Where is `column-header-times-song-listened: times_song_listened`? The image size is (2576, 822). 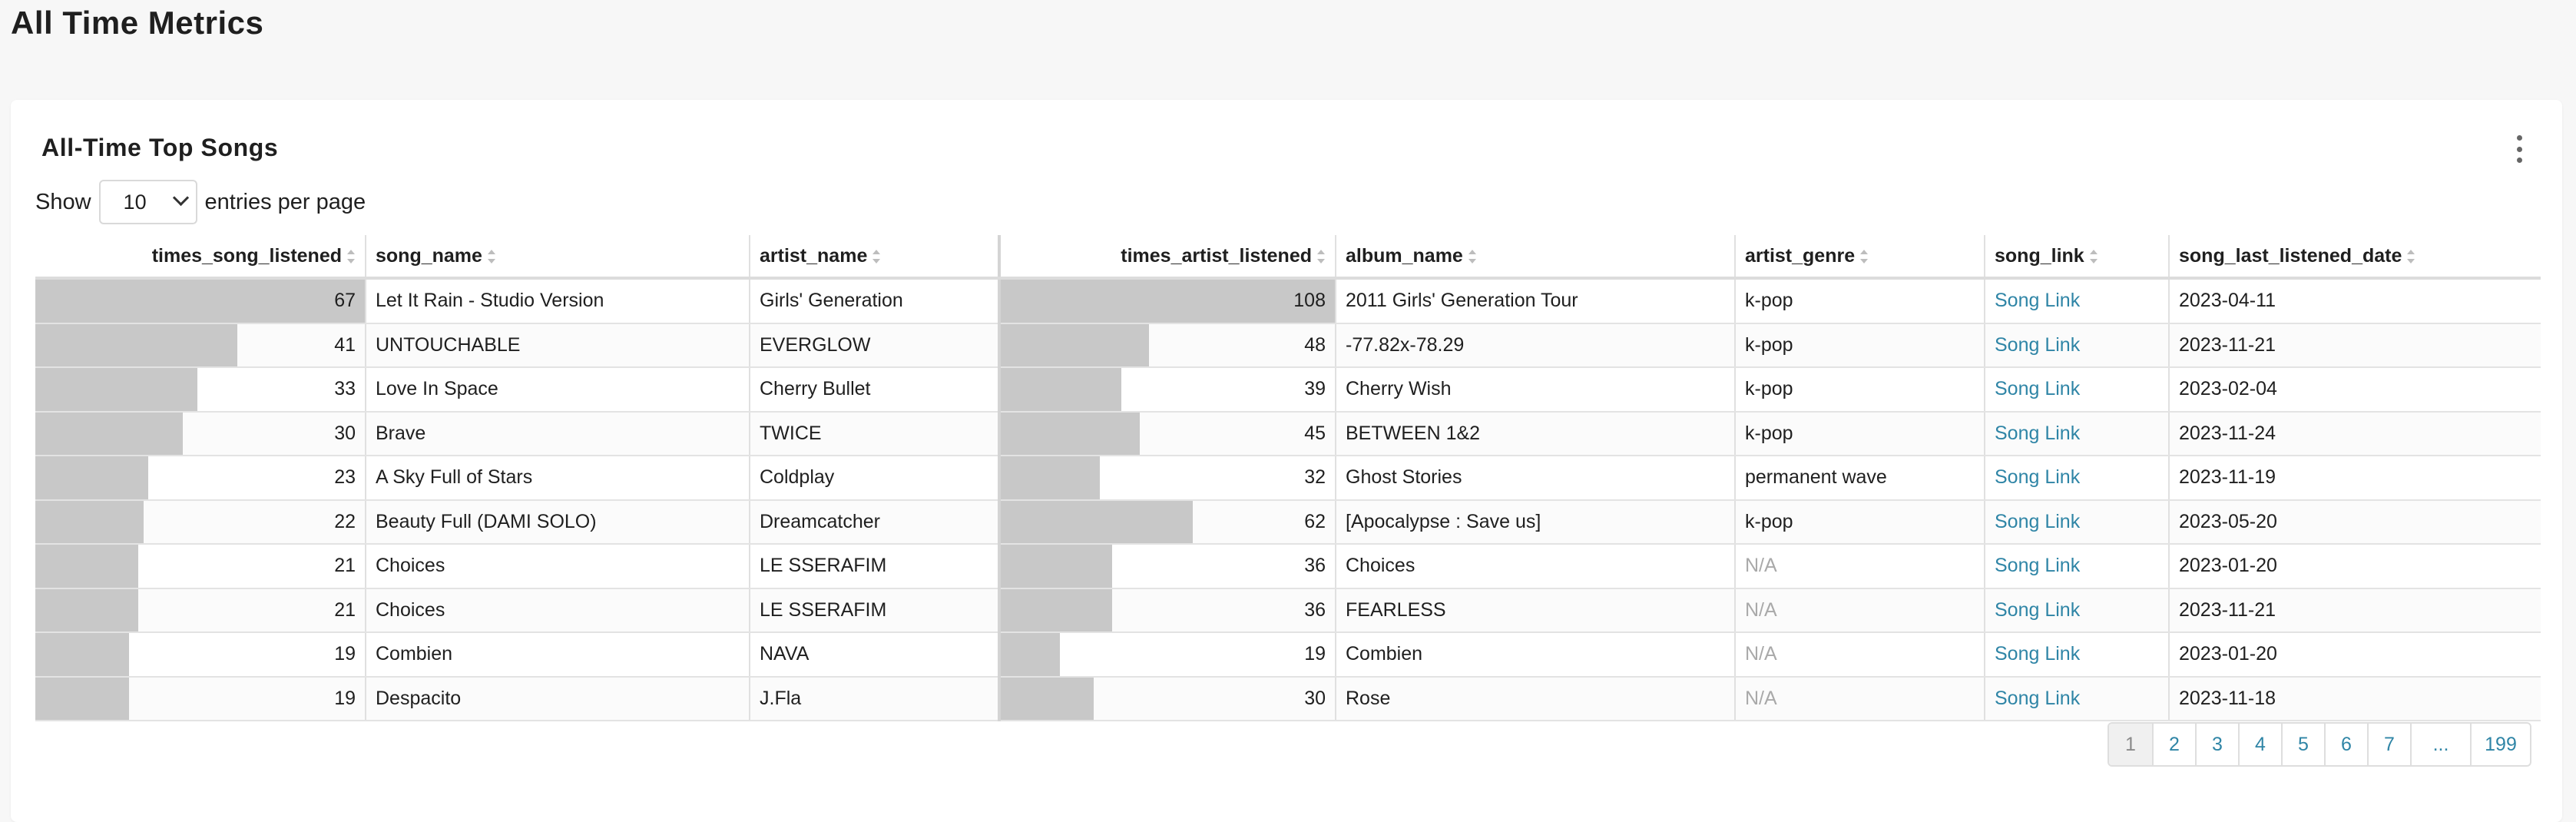 column-header-times-song-listened: times_song_listened is located at coordinates (200, 258).